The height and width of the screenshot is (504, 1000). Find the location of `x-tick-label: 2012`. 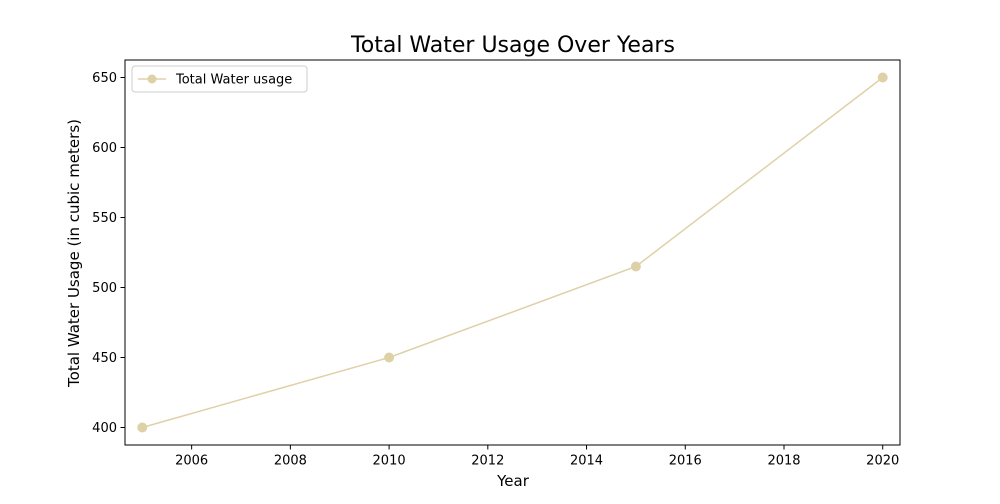

x-tick-label: 2012 is located at coordinates (487, 461).